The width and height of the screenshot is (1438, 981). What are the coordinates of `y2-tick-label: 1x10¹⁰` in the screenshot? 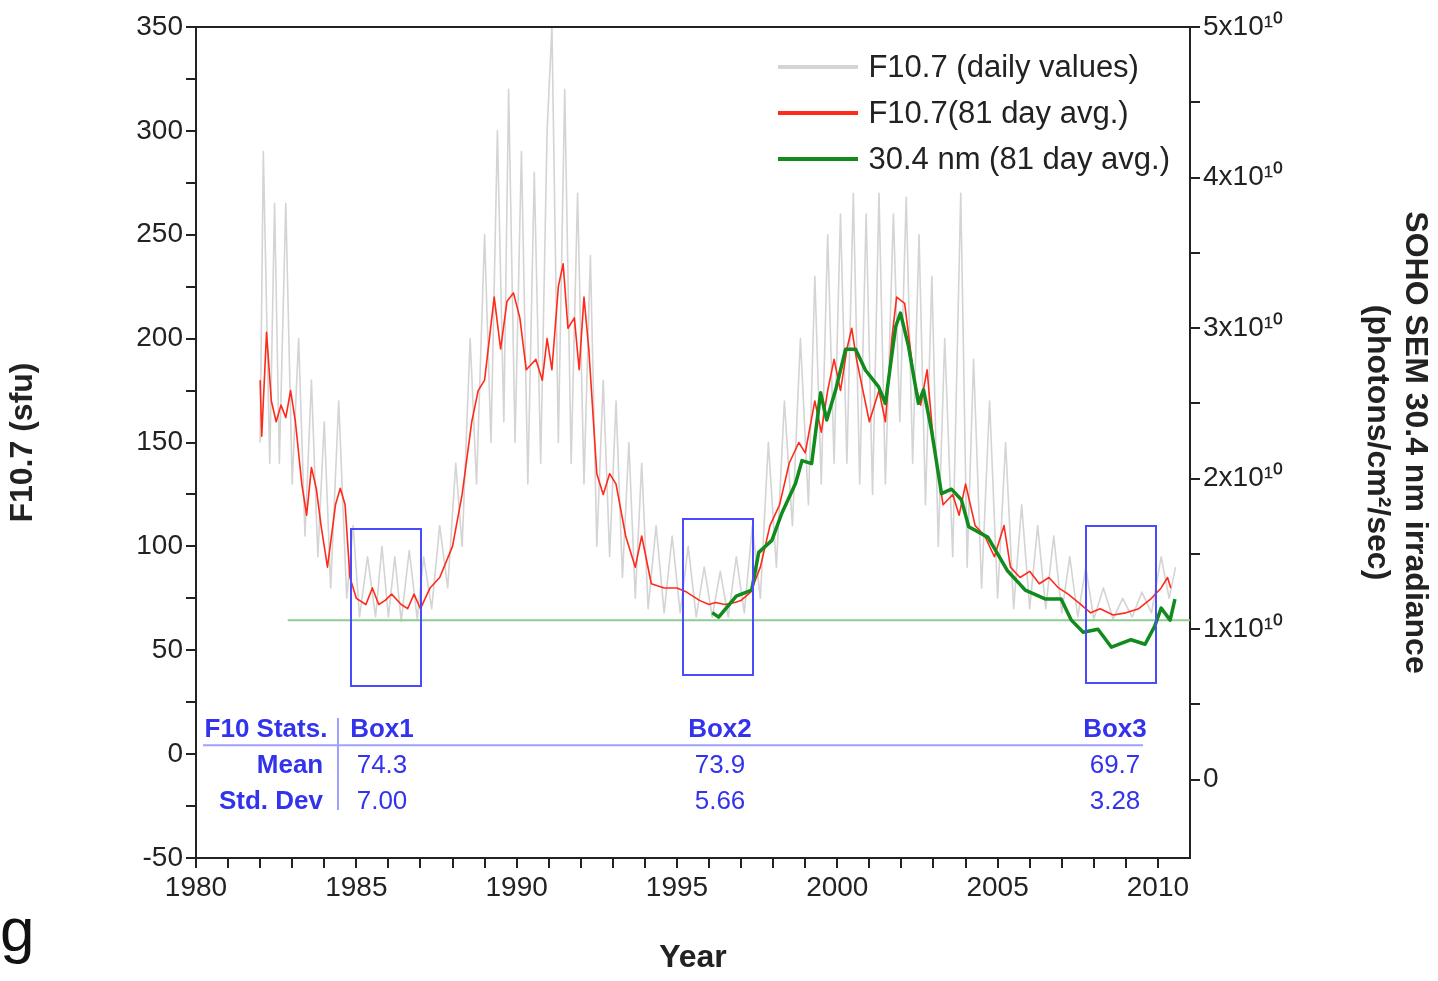 It's located at (1243, 627).